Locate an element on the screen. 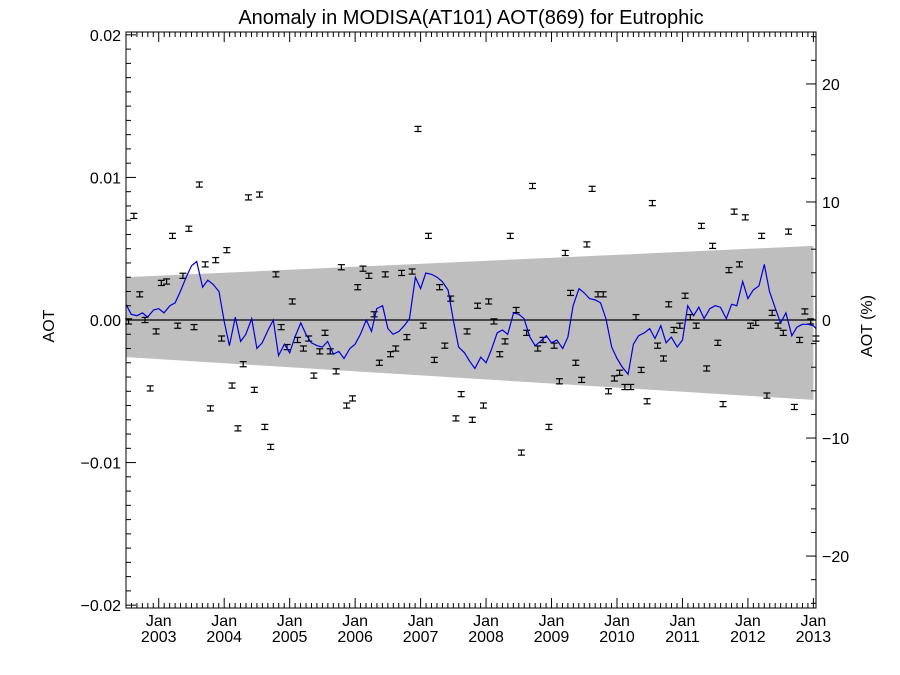  x-tick-label-year: 2003 is located at coordinates (159, 637).